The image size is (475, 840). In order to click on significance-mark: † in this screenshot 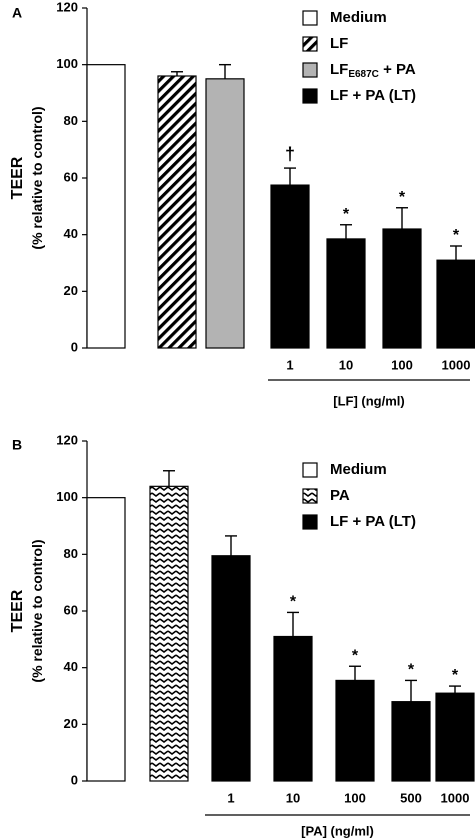, I will do `click(290, 154)`.